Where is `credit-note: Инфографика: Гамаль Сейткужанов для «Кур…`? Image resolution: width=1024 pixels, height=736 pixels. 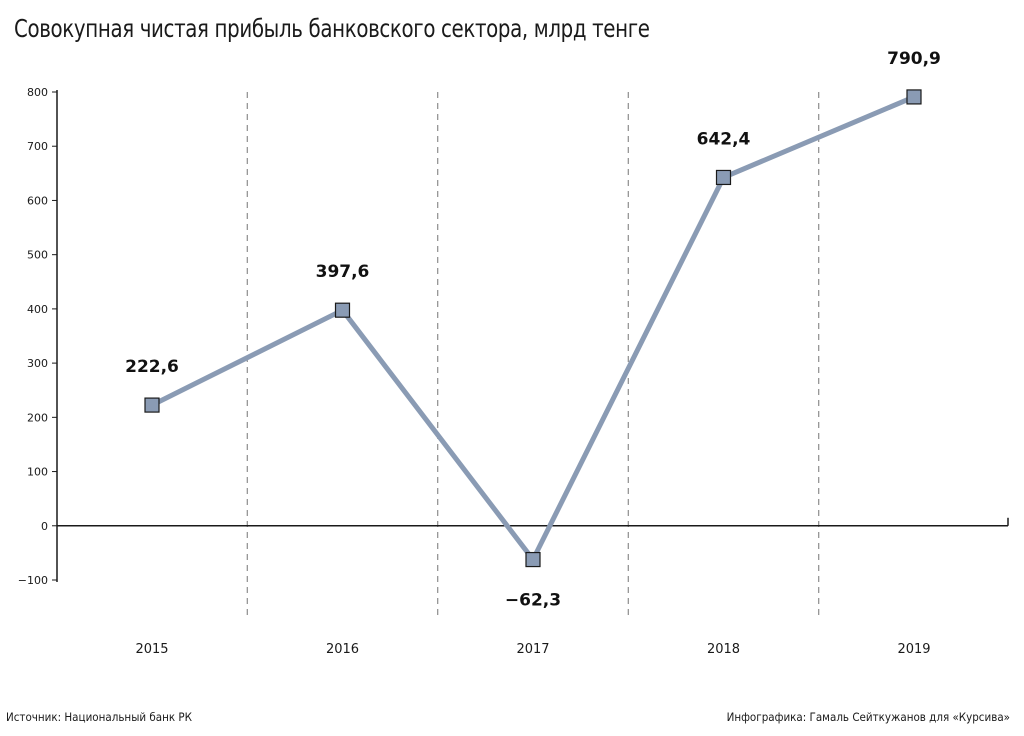
credit-note: Инфографика: Гамаль Сейткужанов для «Кур… is located at coordinates (868, 717).